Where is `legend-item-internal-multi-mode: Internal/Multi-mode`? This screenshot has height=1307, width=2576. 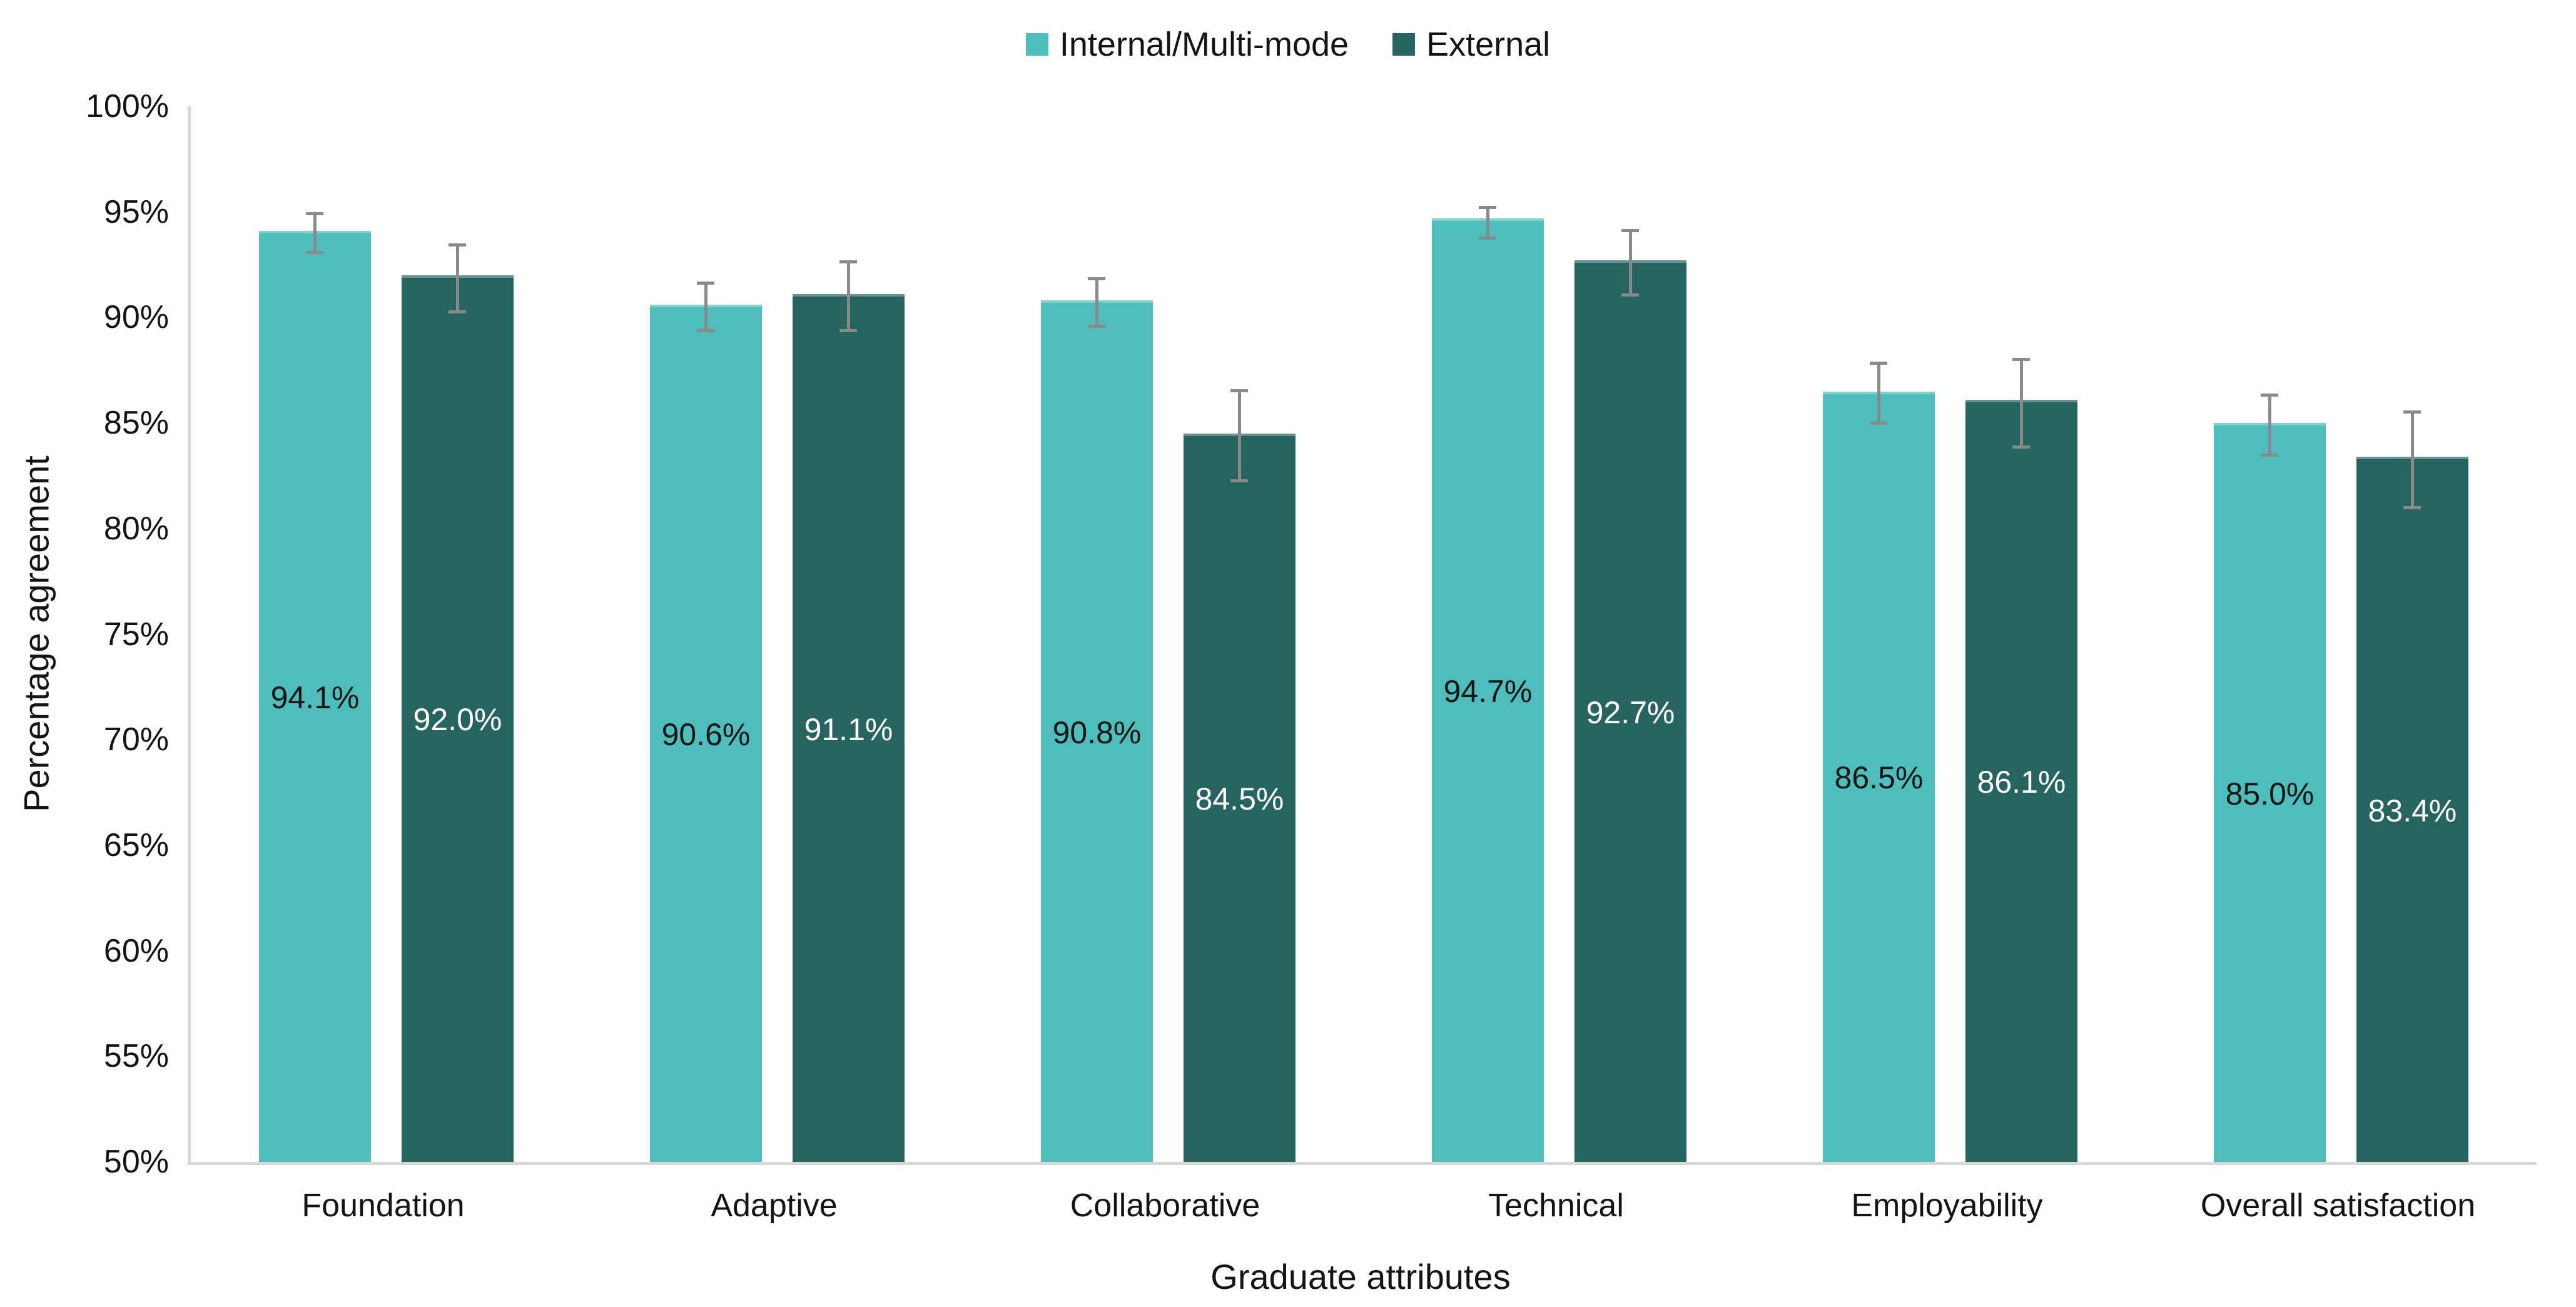
legend-item-internal-multi-mode: Internal/Multi-mode is located at coordinates (1187, 44).